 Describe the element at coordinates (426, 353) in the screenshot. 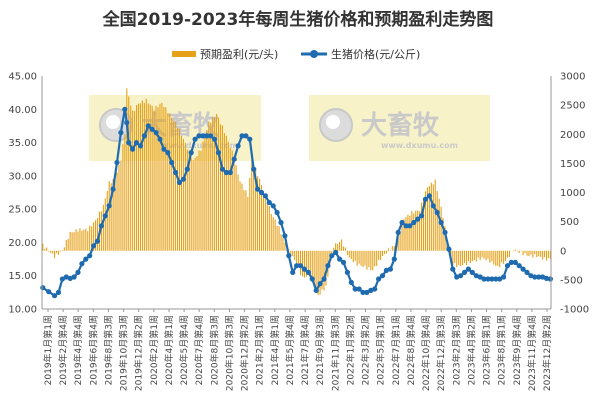

I see `x-tick-label: 2022年10月第4周` at that location.